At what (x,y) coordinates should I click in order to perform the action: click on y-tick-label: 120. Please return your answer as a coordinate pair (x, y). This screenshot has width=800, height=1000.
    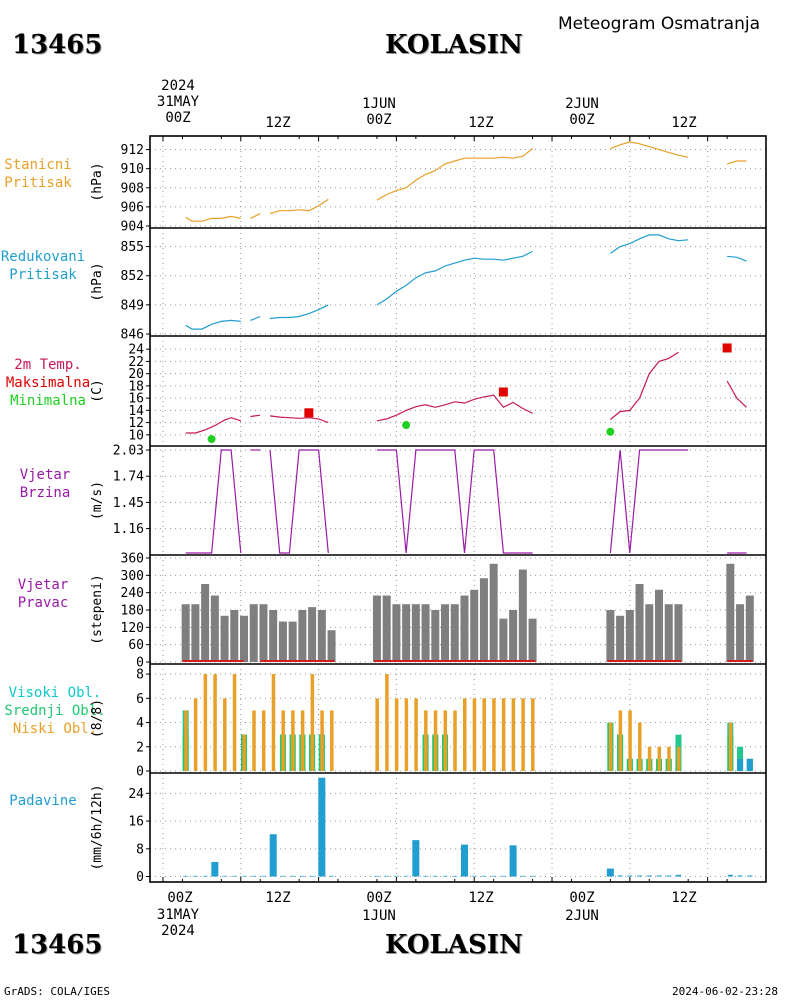
    Looking at the image, I should click on (132, 628).